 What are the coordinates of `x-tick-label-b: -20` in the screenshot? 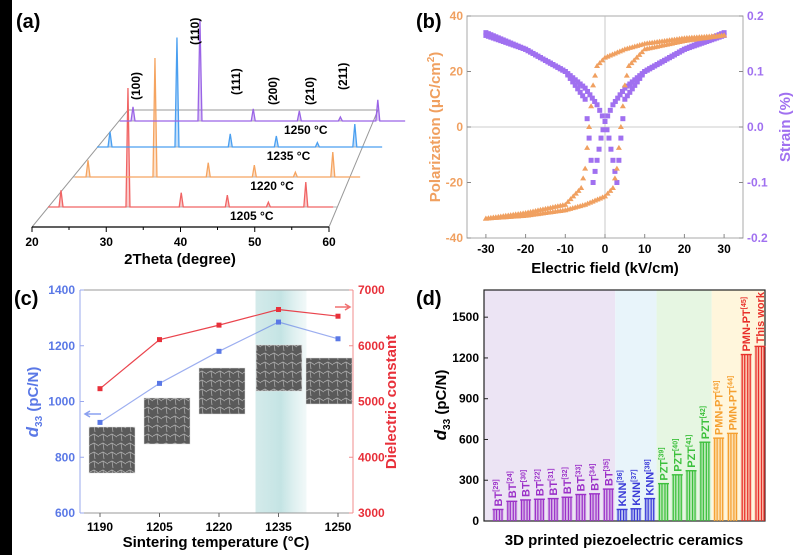 It's located at (526, 249).